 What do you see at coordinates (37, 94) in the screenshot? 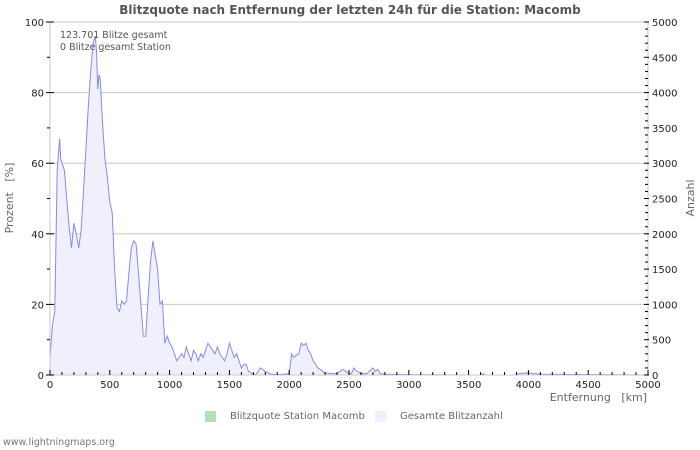
I see `svg-text: 80` at bounding box center [37, 94].